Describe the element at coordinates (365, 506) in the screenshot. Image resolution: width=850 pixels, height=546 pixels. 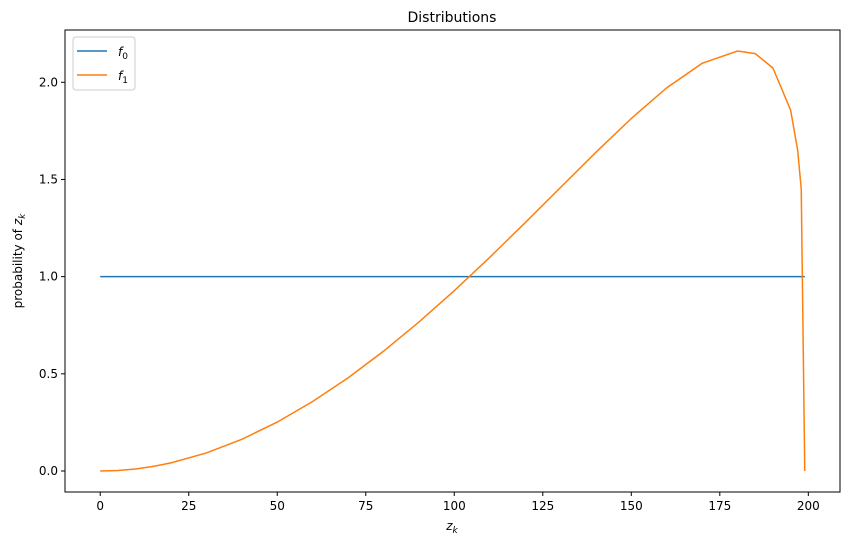
I see `x-tick-label: 75` at that location.